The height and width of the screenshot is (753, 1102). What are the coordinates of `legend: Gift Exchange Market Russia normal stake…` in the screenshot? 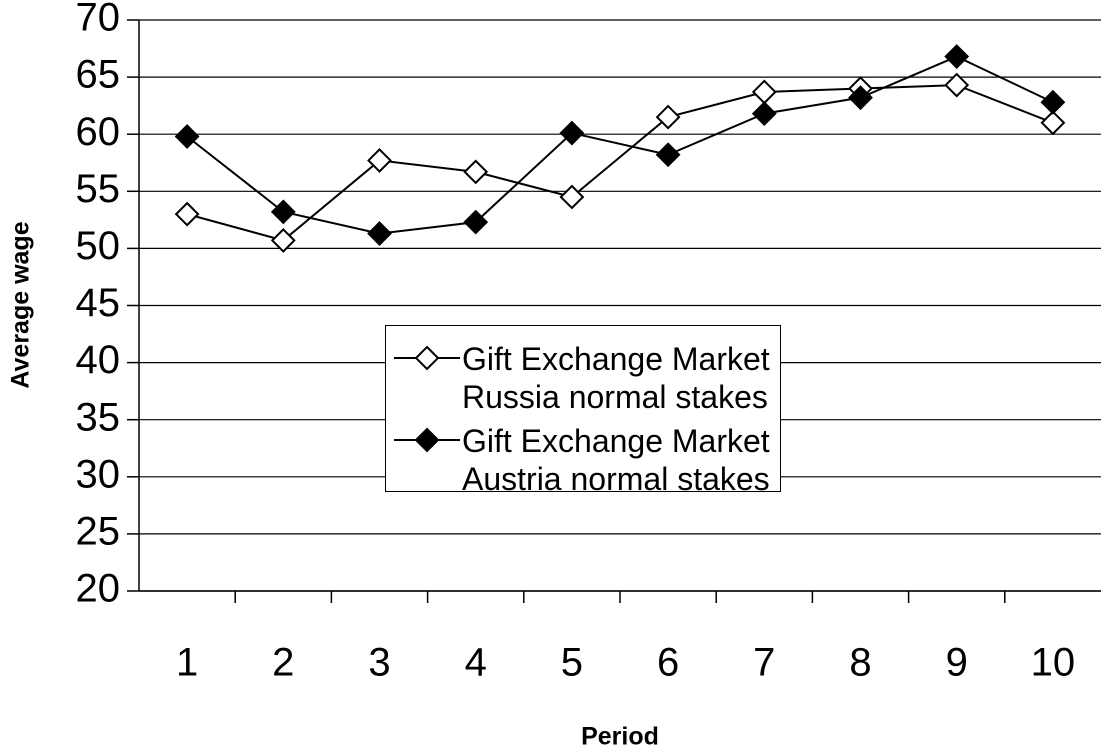 It's located at (583, 411).